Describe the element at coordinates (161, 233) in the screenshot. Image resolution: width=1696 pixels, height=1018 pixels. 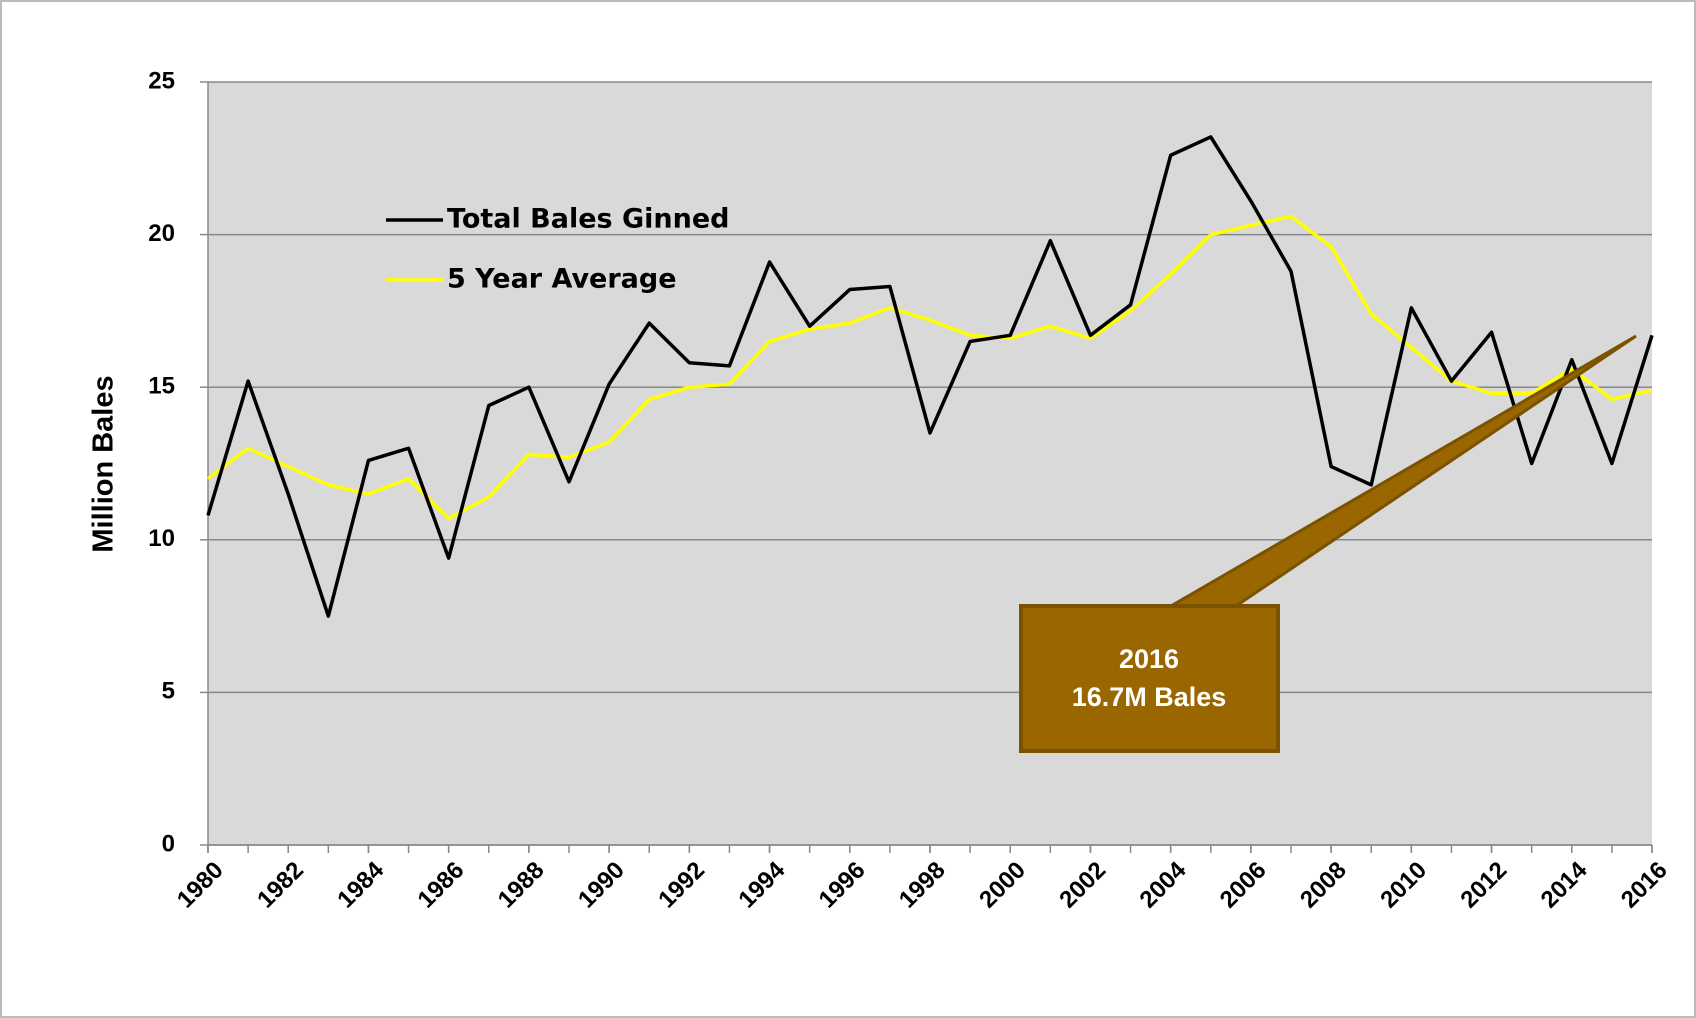
I see `y-tick-label: 20` at that location.